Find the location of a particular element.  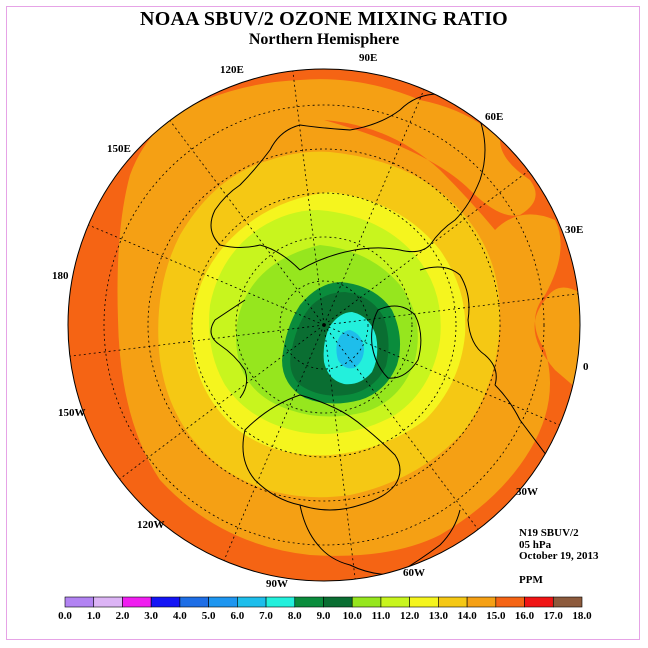

lon-label-90w: 90W is located at coordinates (277, 584).